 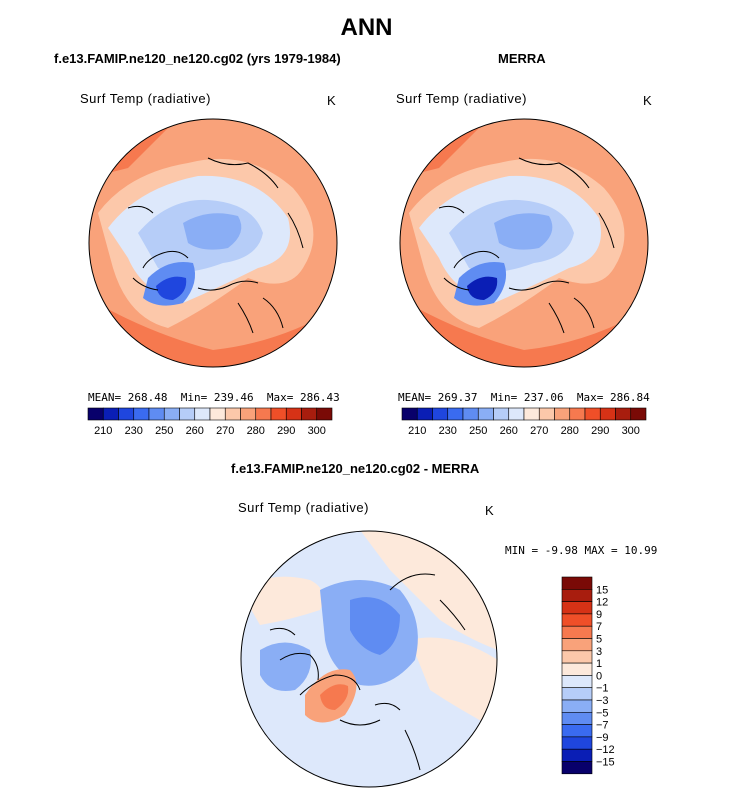 What do you see at coordinates (195, 431) in the screenshot?
I see `panel1-colorbar-tick-label: 260` at bounding box center [195, 431].